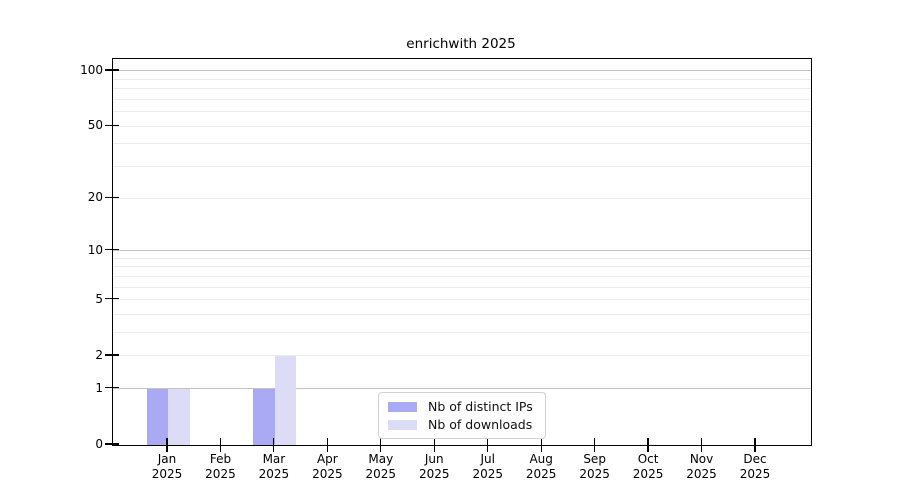  Describe the element at coordinates (480, 424) in the screenshot. I see `legend-label-downloads: Nb of downloads` at that location.